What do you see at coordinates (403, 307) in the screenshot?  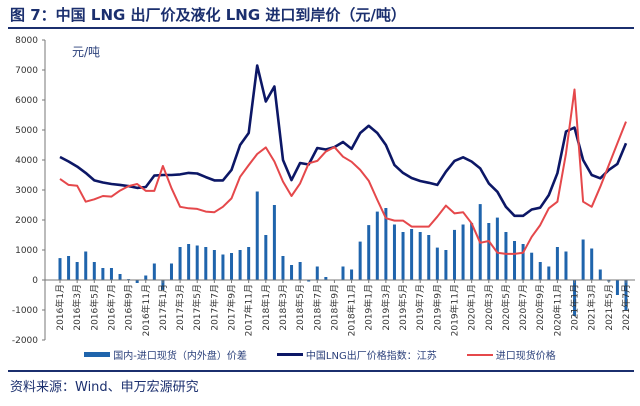 I see `x-tick-label: 2019年5月` at bounding box center [403, 307].